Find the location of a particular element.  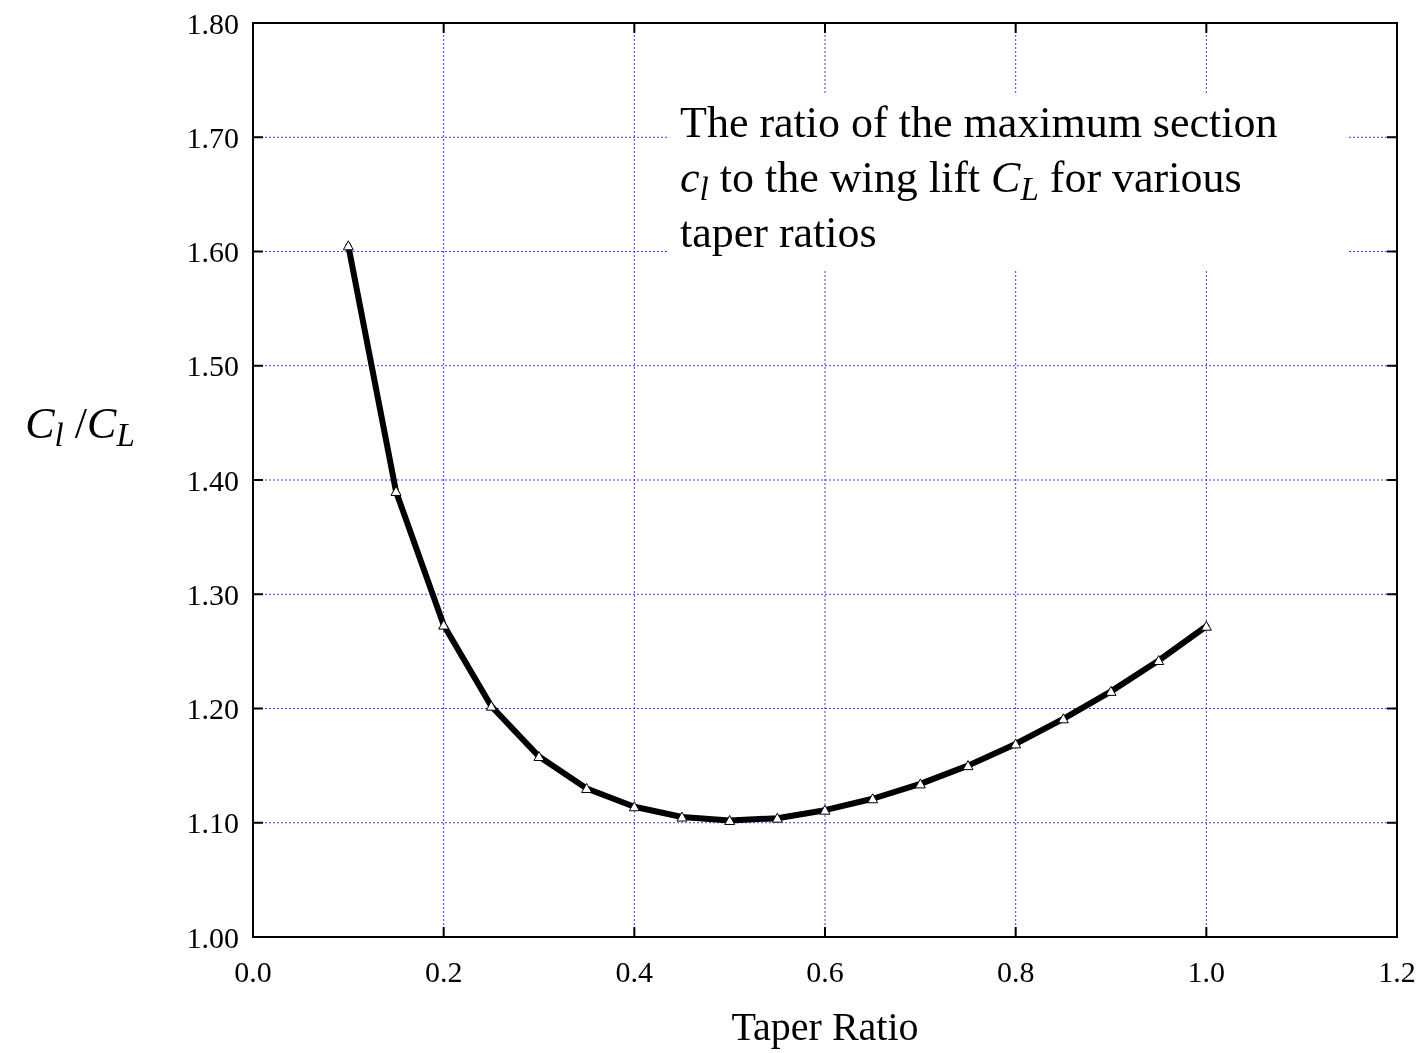

x-tick-label: 0.4 is located at coordinates (634, 971).